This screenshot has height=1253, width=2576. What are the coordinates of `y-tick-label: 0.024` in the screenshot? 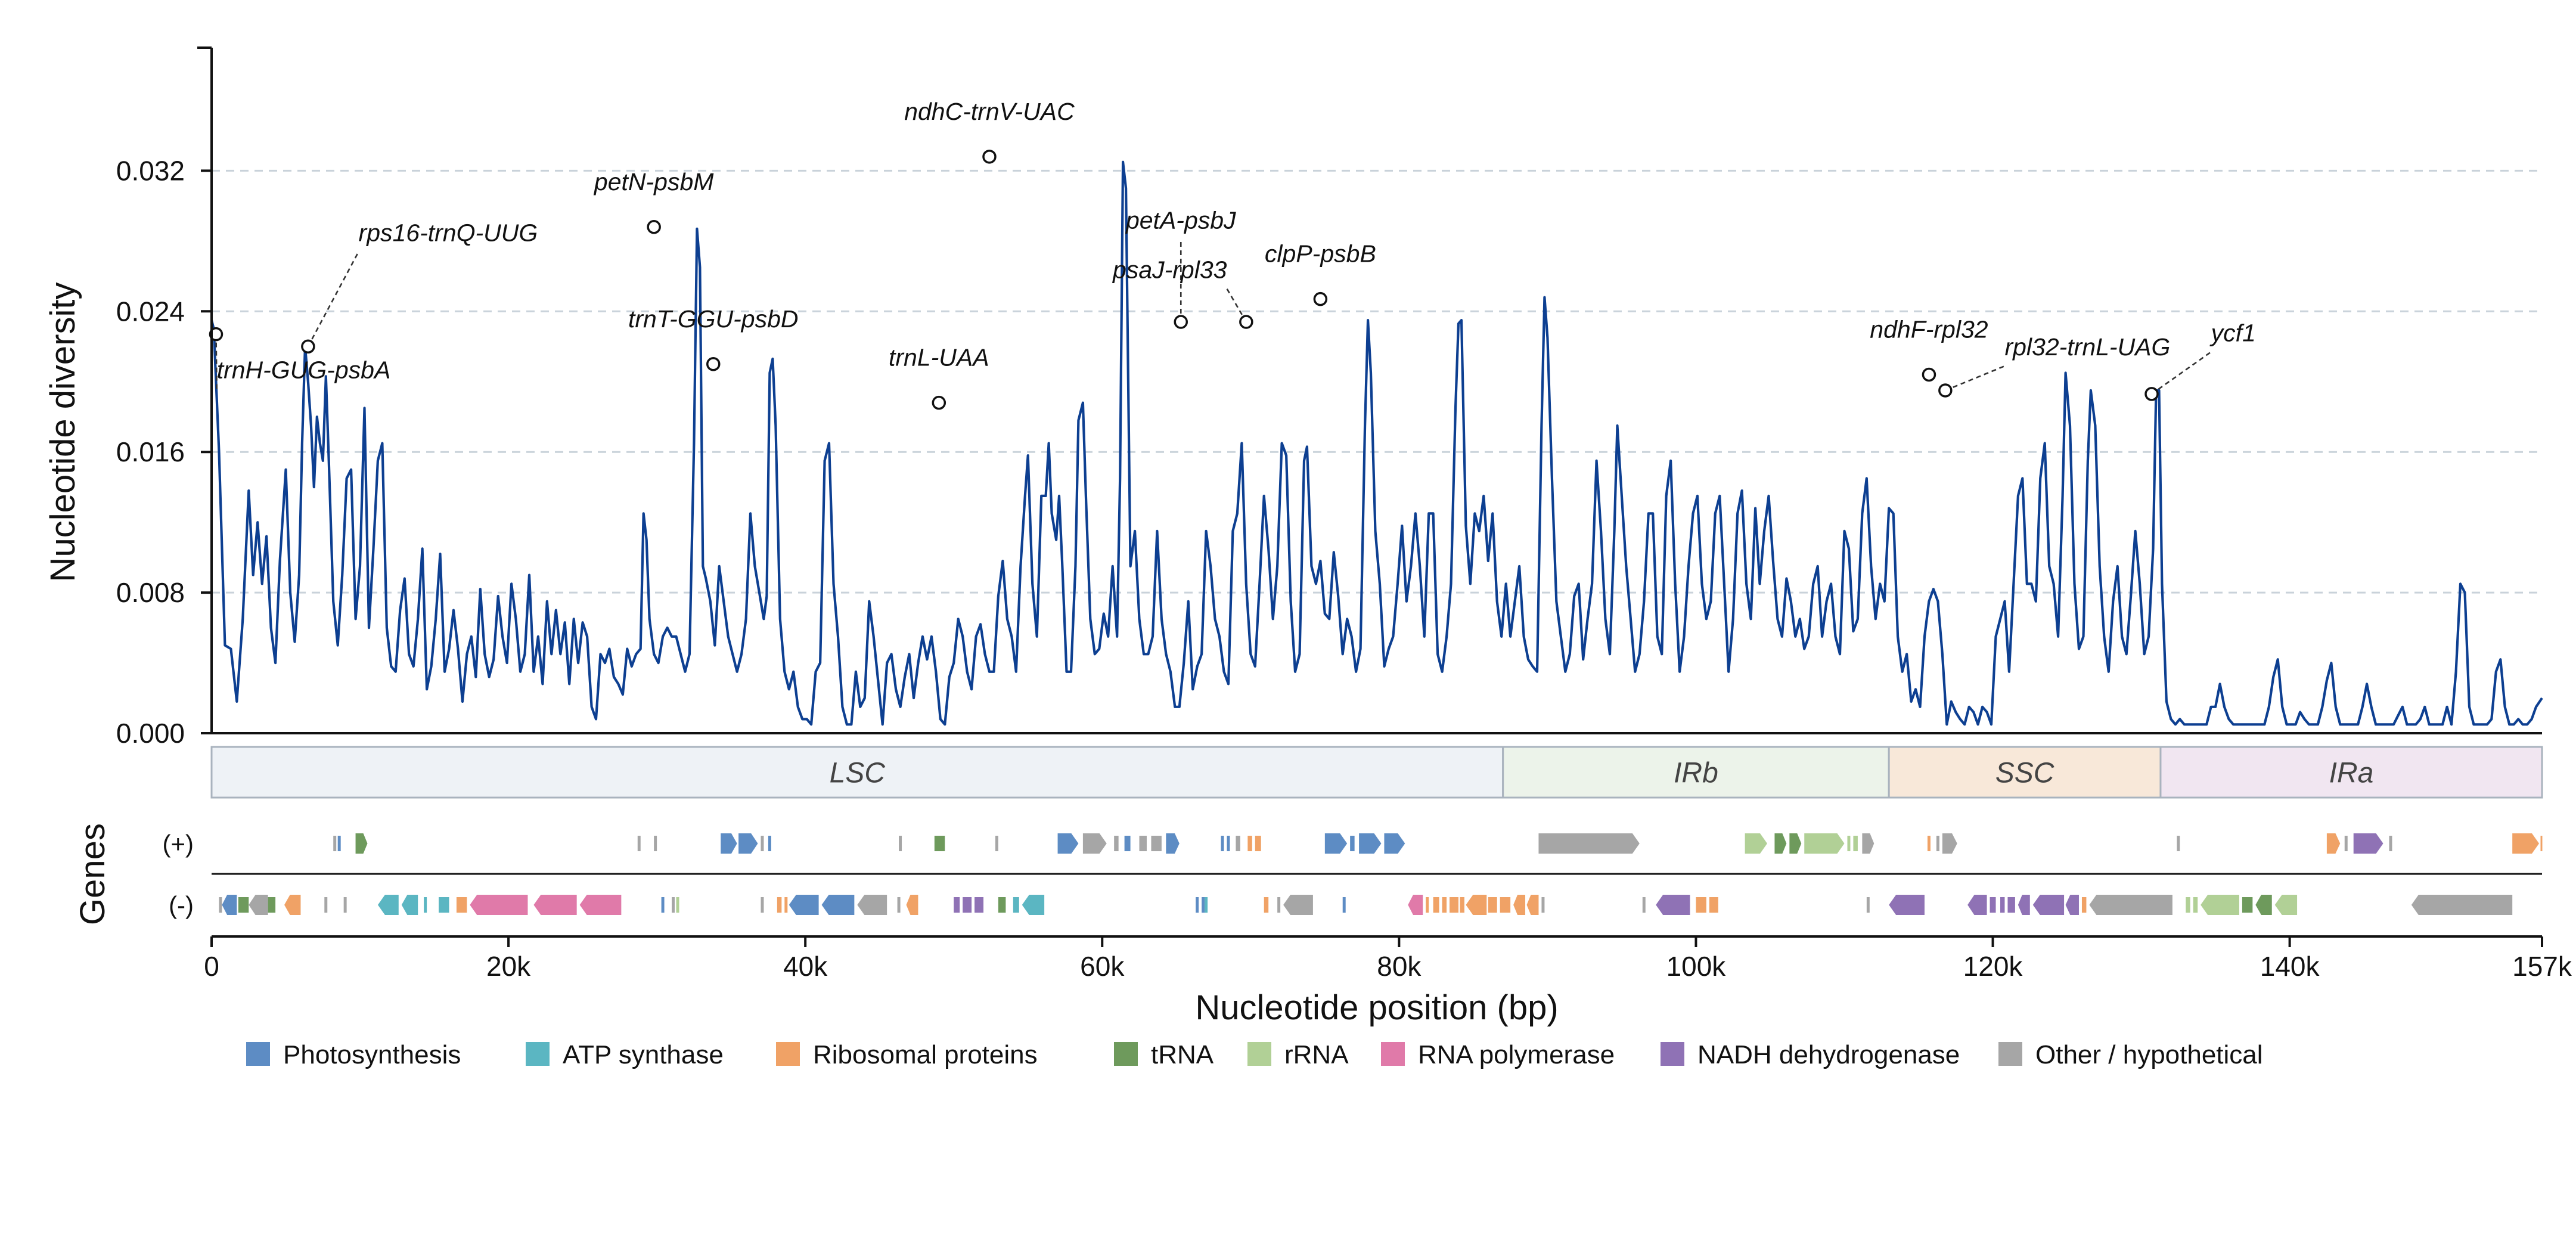 It's located at (151, 311).